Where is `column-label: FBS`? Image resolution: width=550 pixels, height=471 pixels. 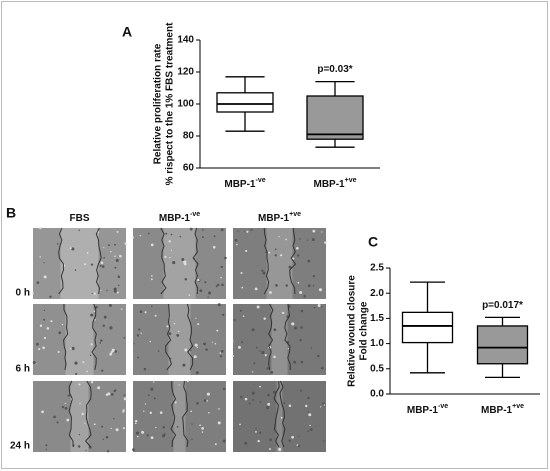 column-label: FBS is located at coordinates (80, 218).